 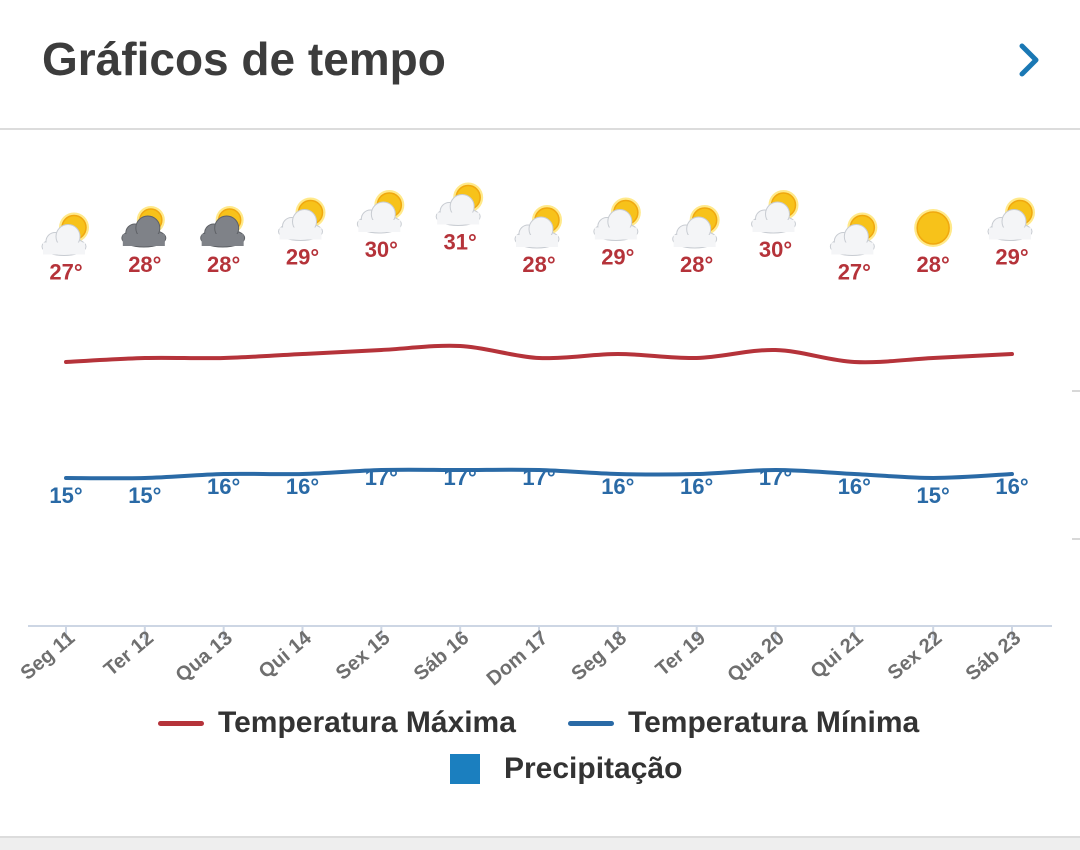 I want to click on x-tick-label: Ter 12, so click(x=129, y=654).